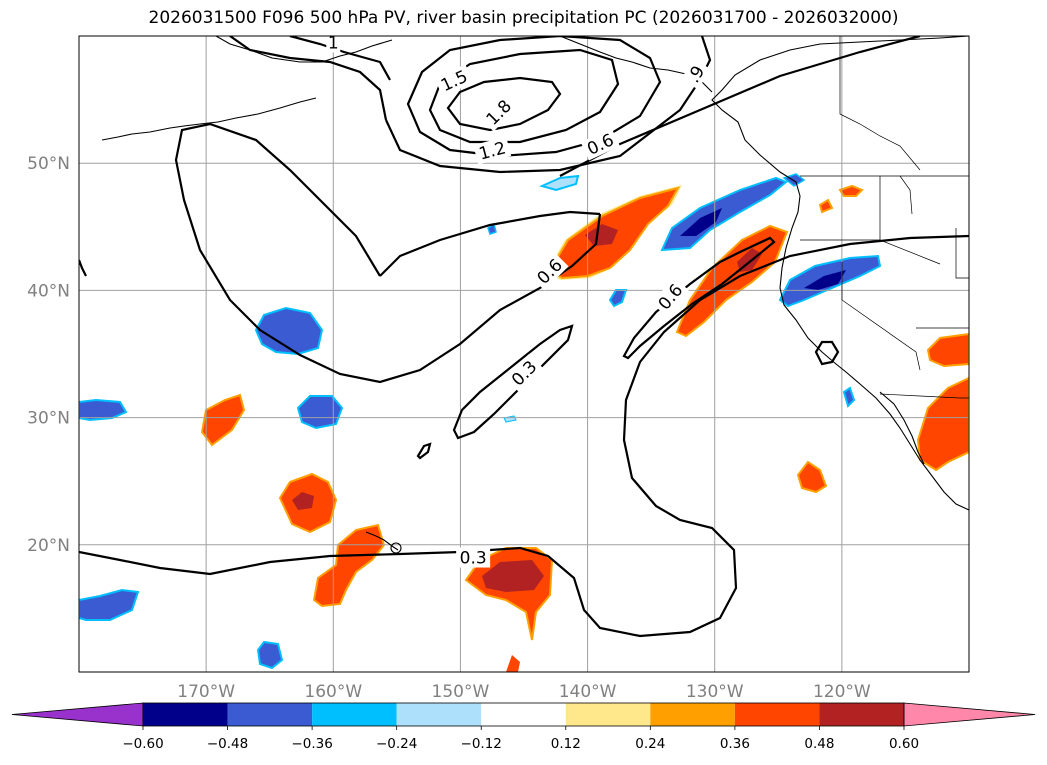 This screenshot has height=765, width=1047. What do you see at coordinates (924, 396) in the screenshot?
I see `border-us-mexico` at bounding box center [924, 396].